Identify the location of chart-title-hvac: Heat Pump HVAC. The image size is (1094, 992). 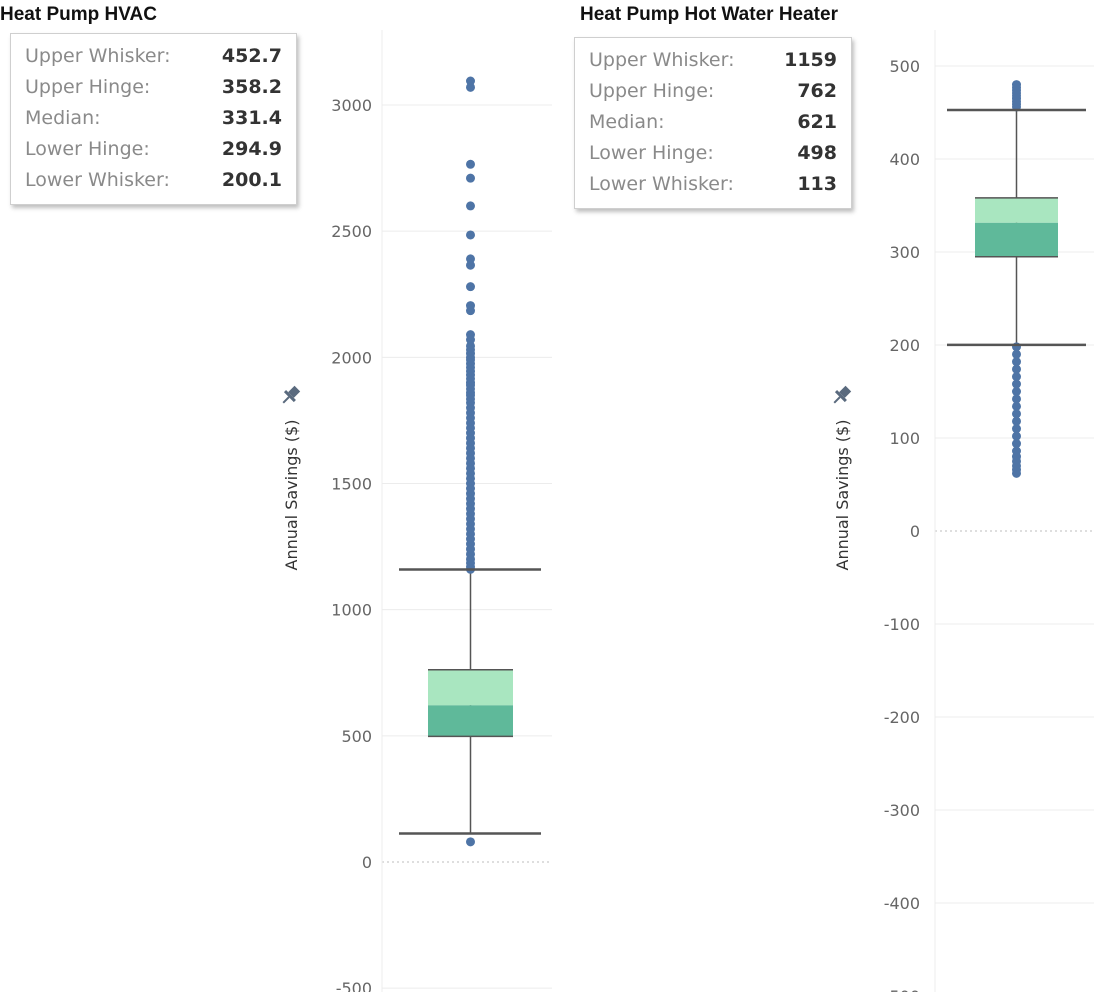
(78, 14).